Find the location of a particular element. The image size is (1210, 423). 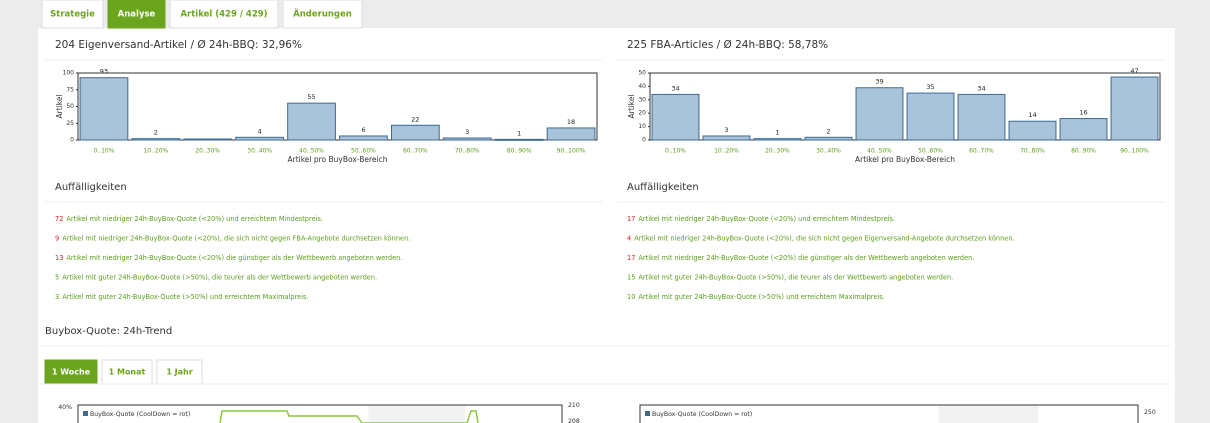

trend-tab-label: 1 Jahr is located at coordinates (179, 372).